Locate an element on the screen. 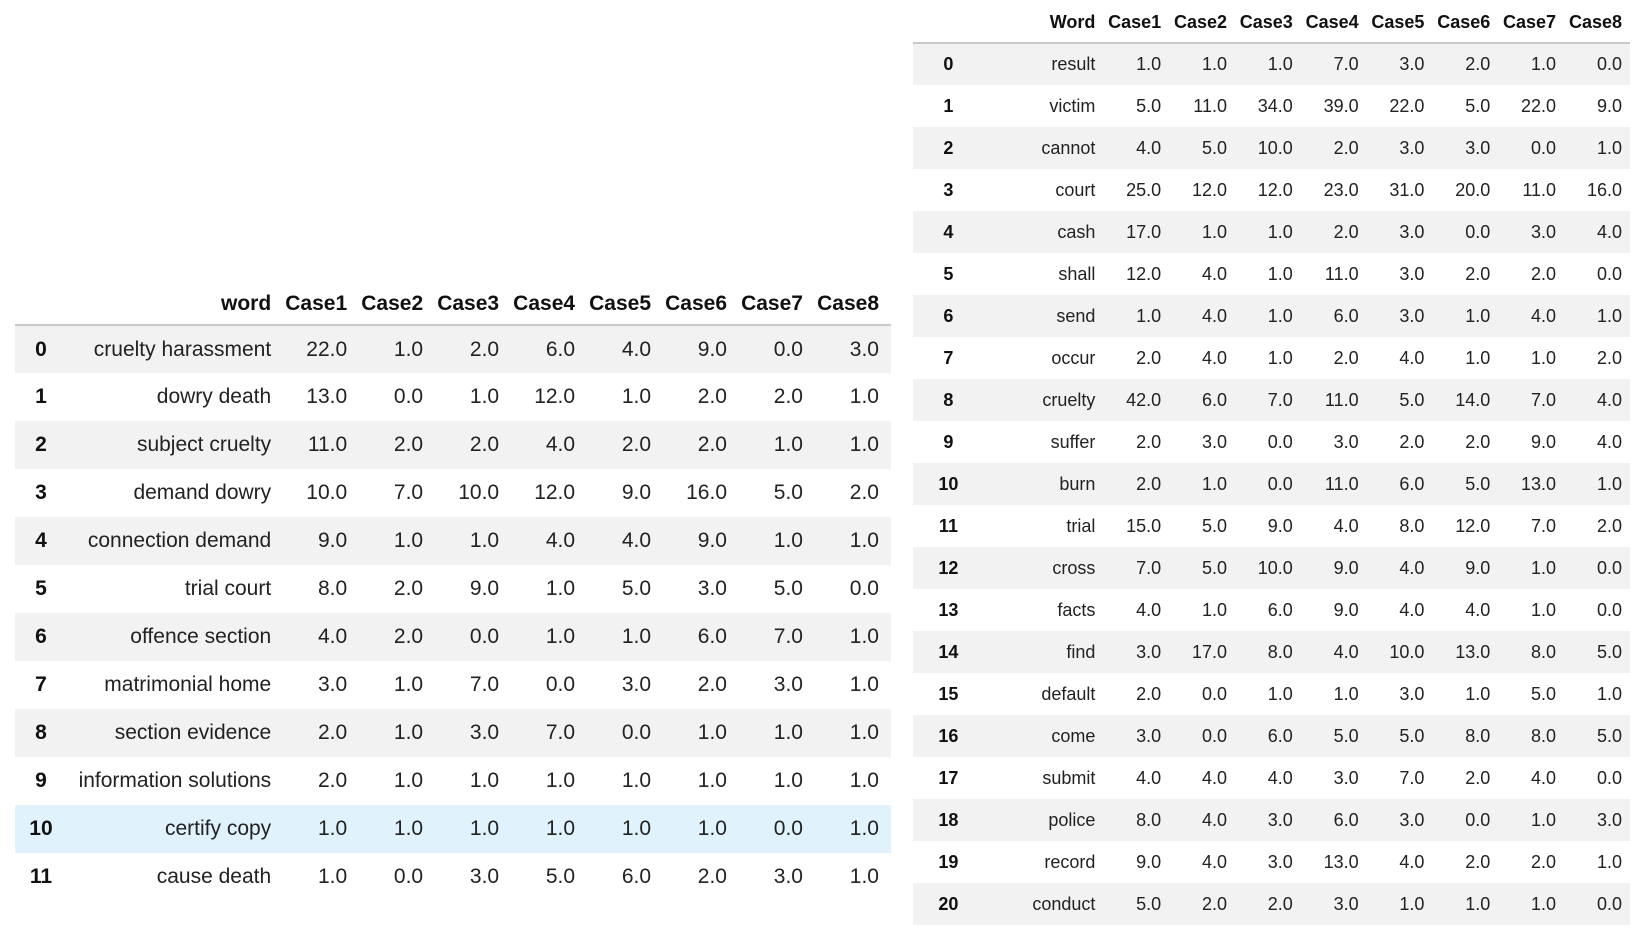 The width and height of the screenshot is (1637, 939). row-index: 3 is located at coordinates (948, 189).